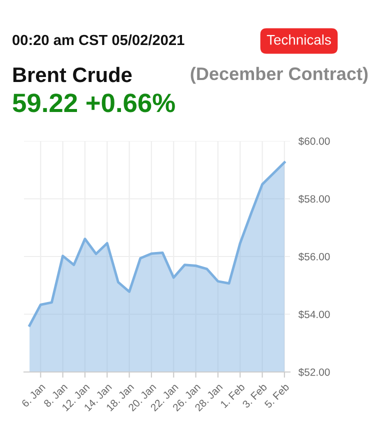 This screenshot has width=373, height=424. What do you see at coordinates (298, 39) in the screenshot?
I see `text: Technicals` at bounding box center [298, 39].